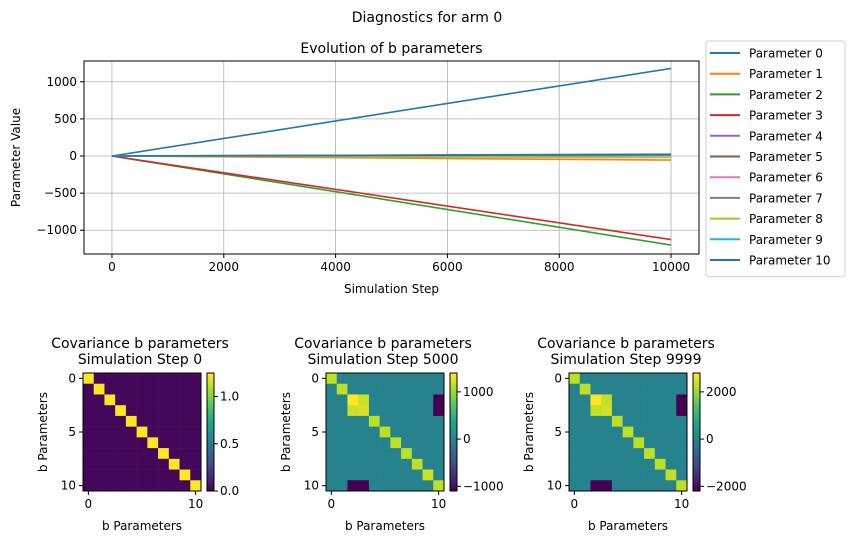 This screenshot has width=854, height=543. I want to click on legend-label: Parameter 2, so click(786, 95).